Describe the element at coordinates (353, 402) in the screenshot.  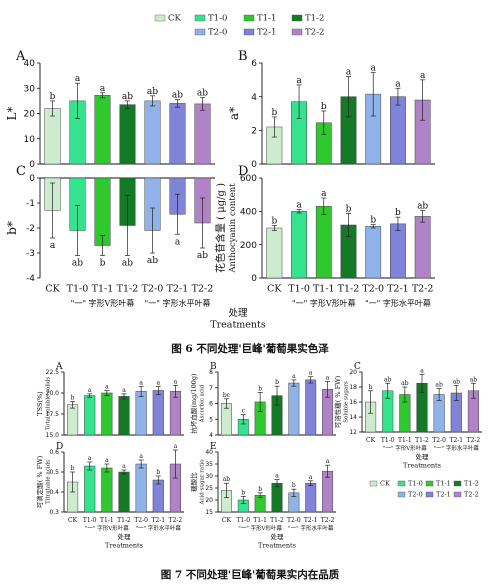
I see `y-tick-label: 16` at that location.